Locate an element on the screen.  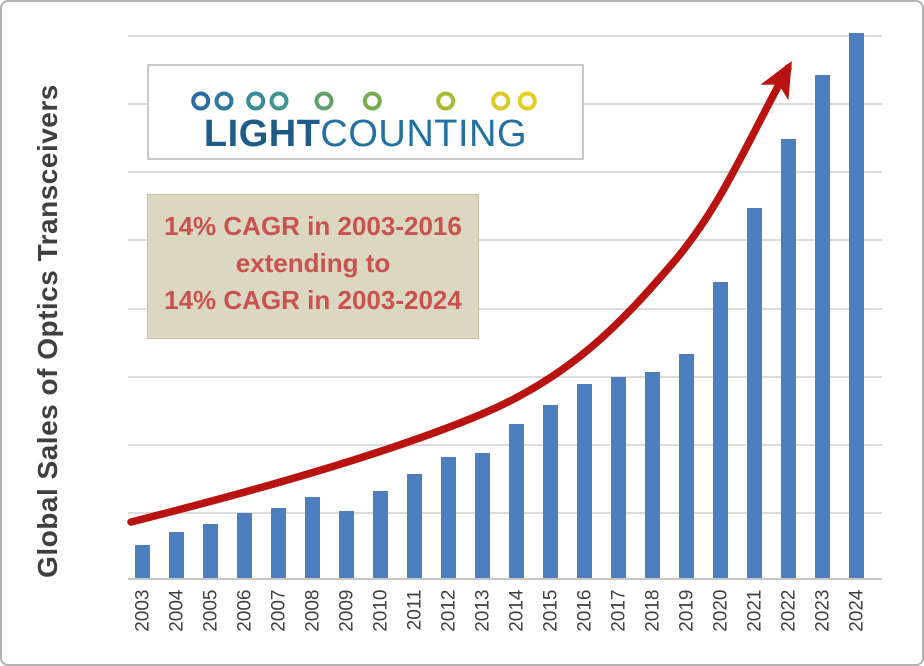
bar-2003 is located at coordinates (142, 561).